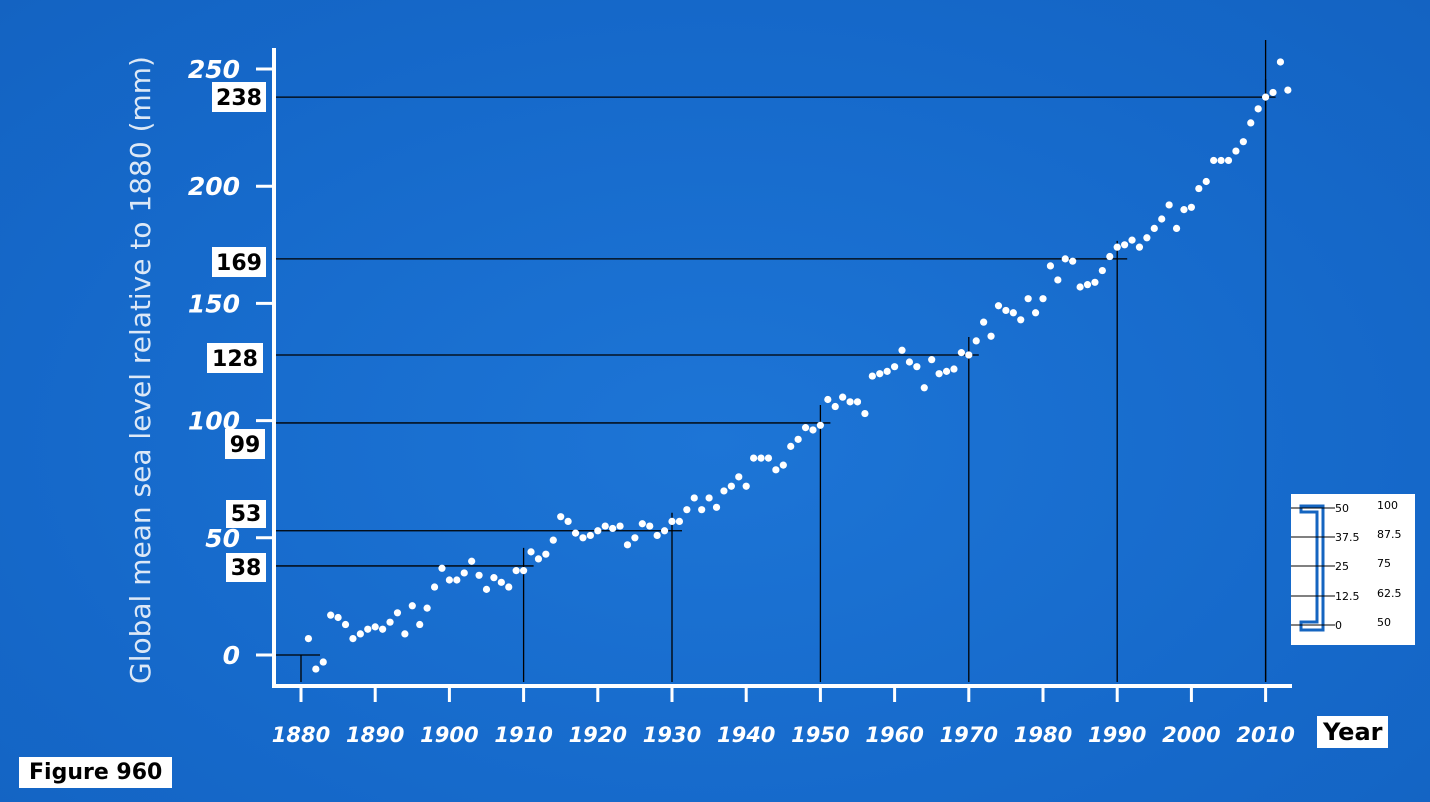 This screenshot has width=1430, height=802. Describe the element at coordinates (1191, 735) in the screenshot. I see `x-tick-label: 2000` at that location.